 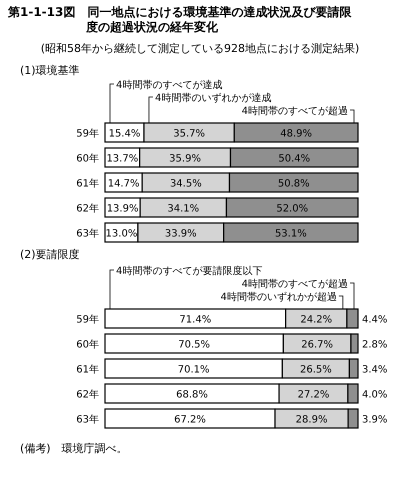 I want to click on data-label: 33.9%, so click(x=180, y=234).